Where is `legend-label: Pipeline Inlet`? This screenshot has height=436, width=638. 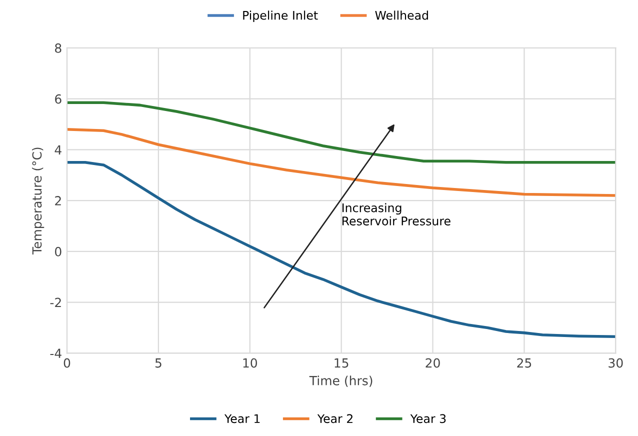 legend-label: Pipeline Inlet is located at coordinates (280, 16).